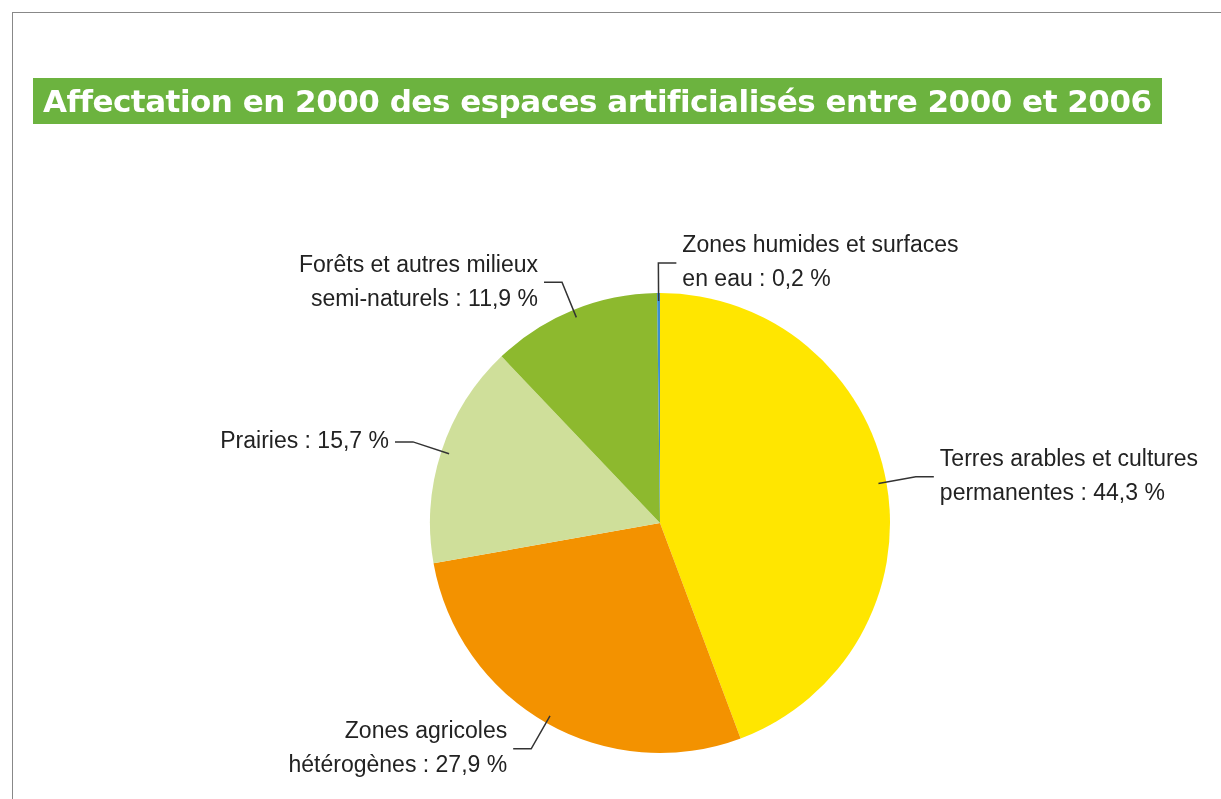 This screenshot has height=799, width=1221. What do you see at coordinates (597, 101) in the screenshot?
I see `chart-title: Affectation en 2000 des espaces artificialisés entre 2000 et 2006` at bounding box center [597, 101].